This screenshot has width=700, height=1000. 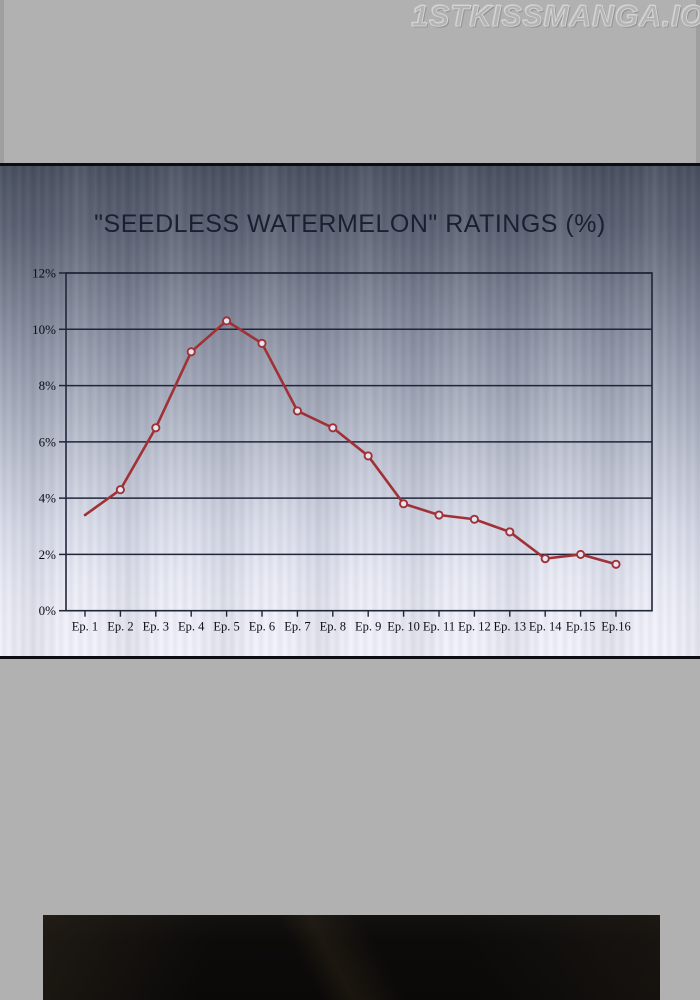 I want to click on x-tick-label: Ep.16, so click(x=616, y=627).